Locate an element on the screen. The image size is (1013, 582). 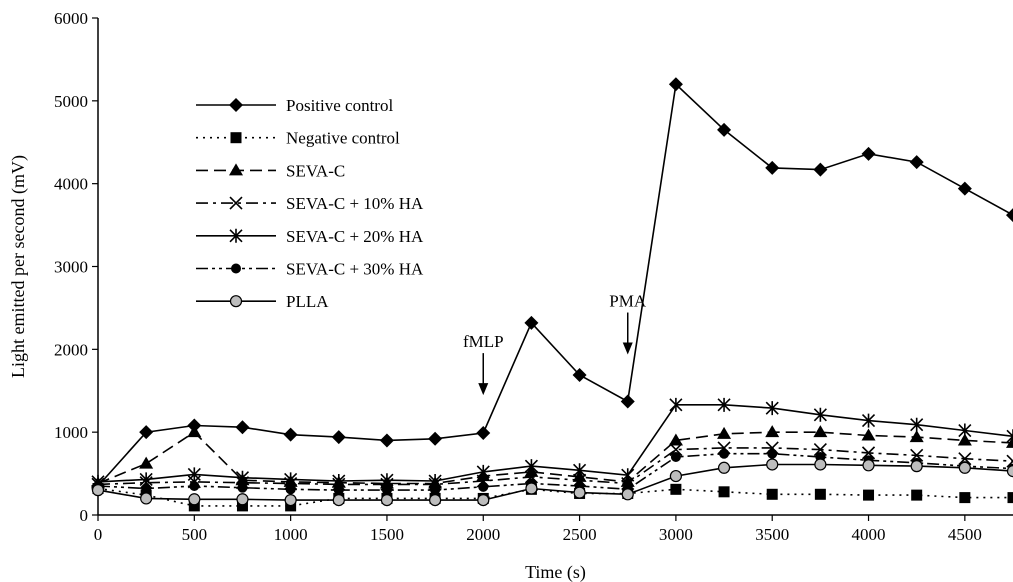
x-tick-label: 500 is located at coordinates (195, 534).